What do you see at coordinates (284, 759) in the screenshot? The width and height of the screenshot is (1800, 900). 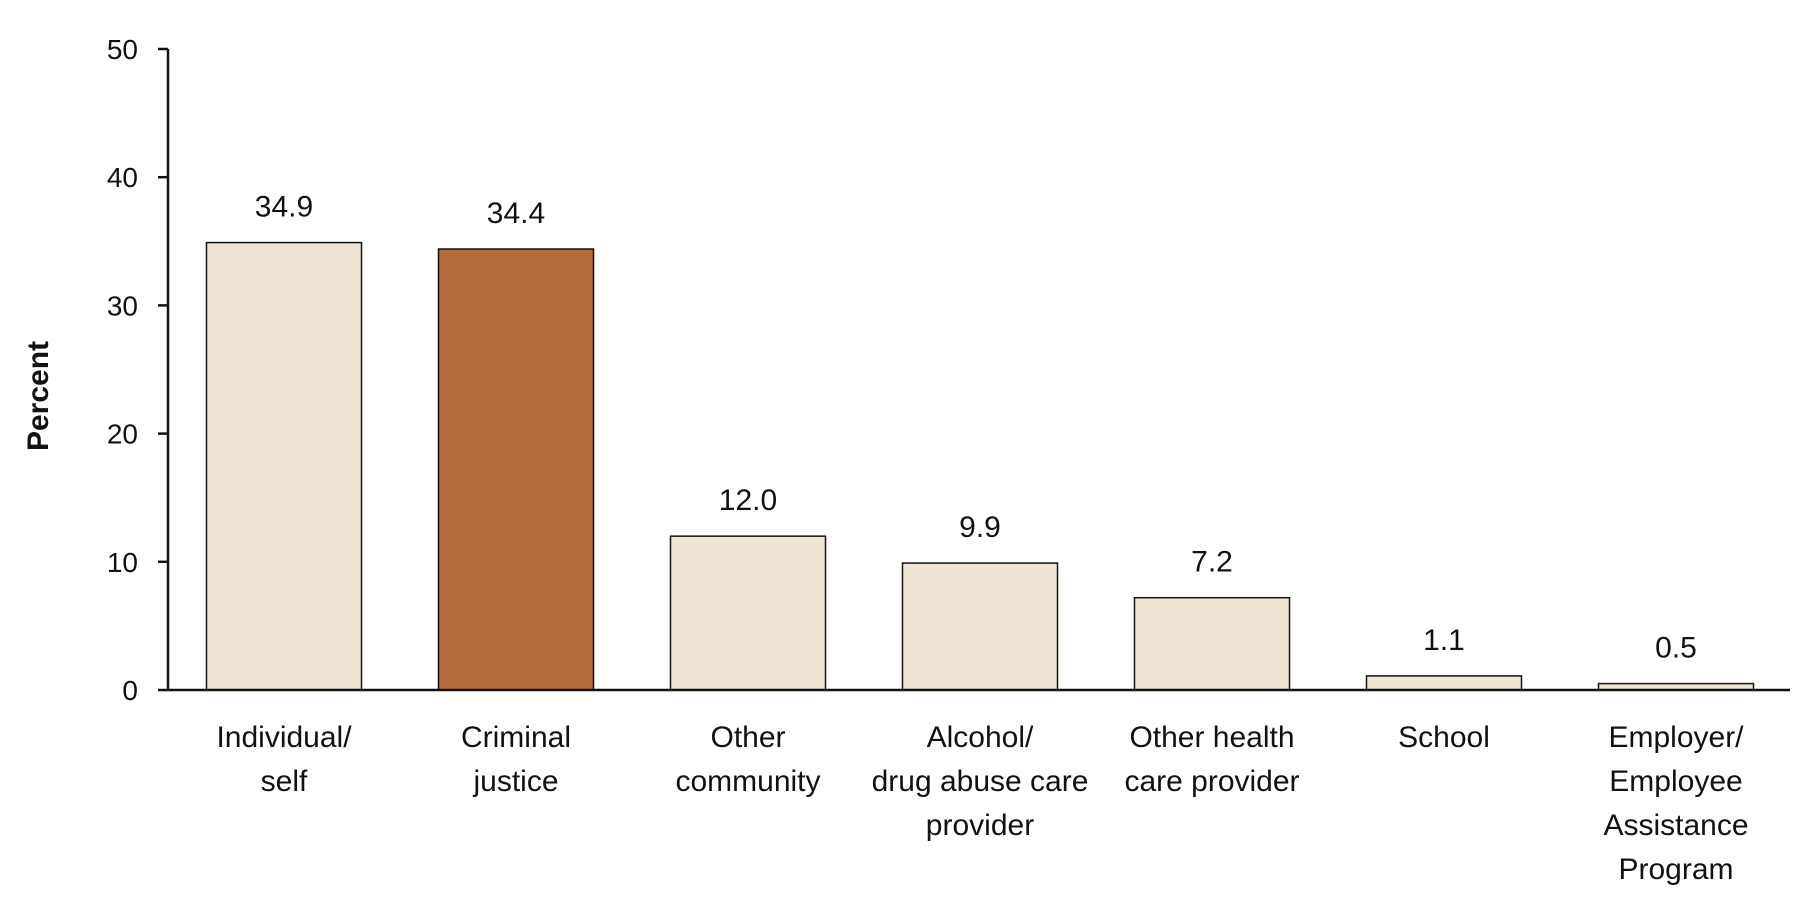 I see `category-label: Individual/self` at bounding box center [284, 759].